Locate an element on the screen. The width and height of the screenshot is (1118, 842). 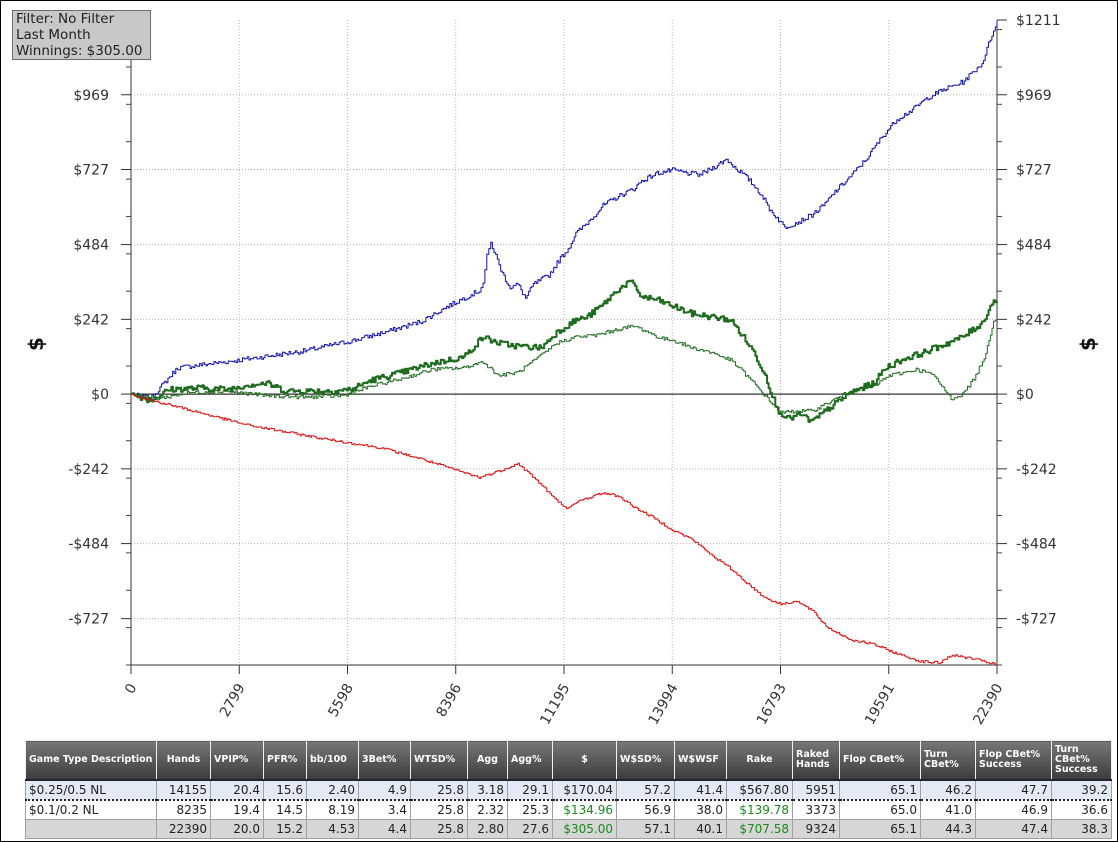
y-tick-label-right: $1211 is located at coordinates (1038, 21).